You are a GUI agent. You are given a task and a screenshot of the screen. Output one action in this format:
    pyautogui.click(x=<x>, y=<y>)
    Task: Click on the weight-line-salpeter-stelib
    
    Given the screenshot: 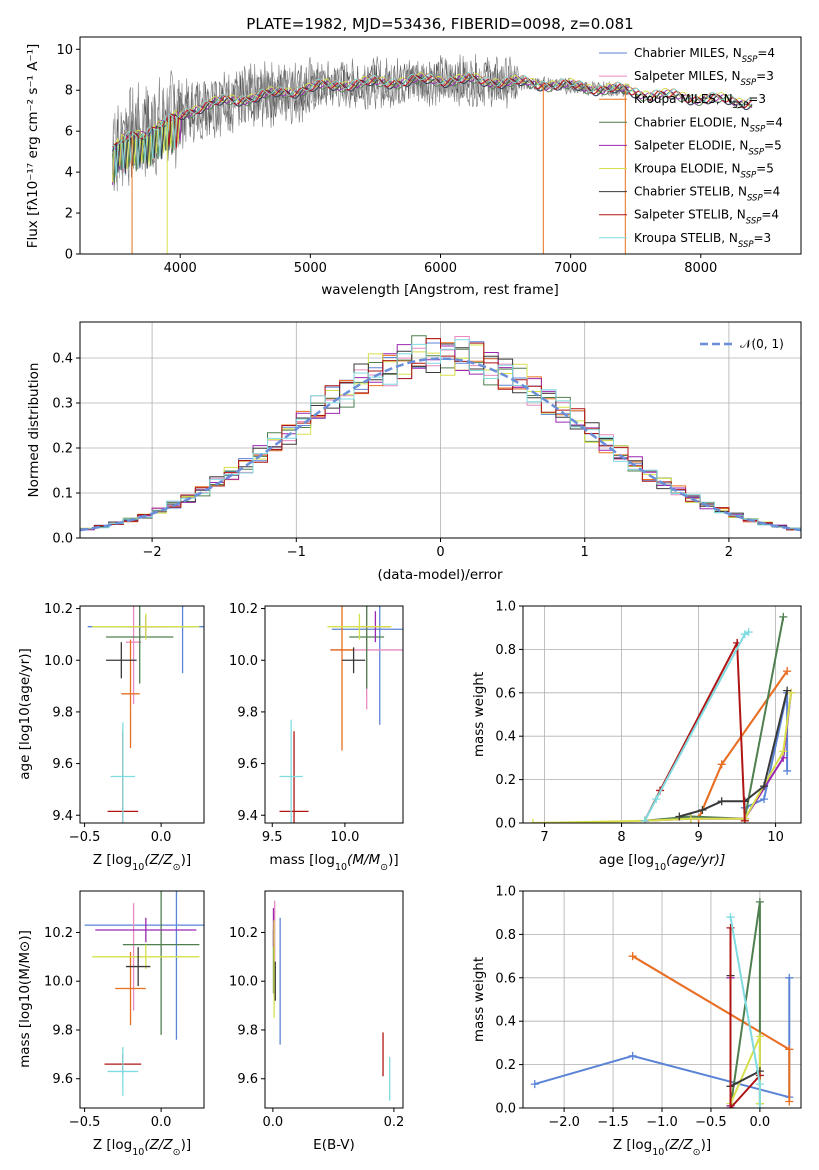 What is the action you would take?
    pyautogui.click(x=745, y=1017)
    